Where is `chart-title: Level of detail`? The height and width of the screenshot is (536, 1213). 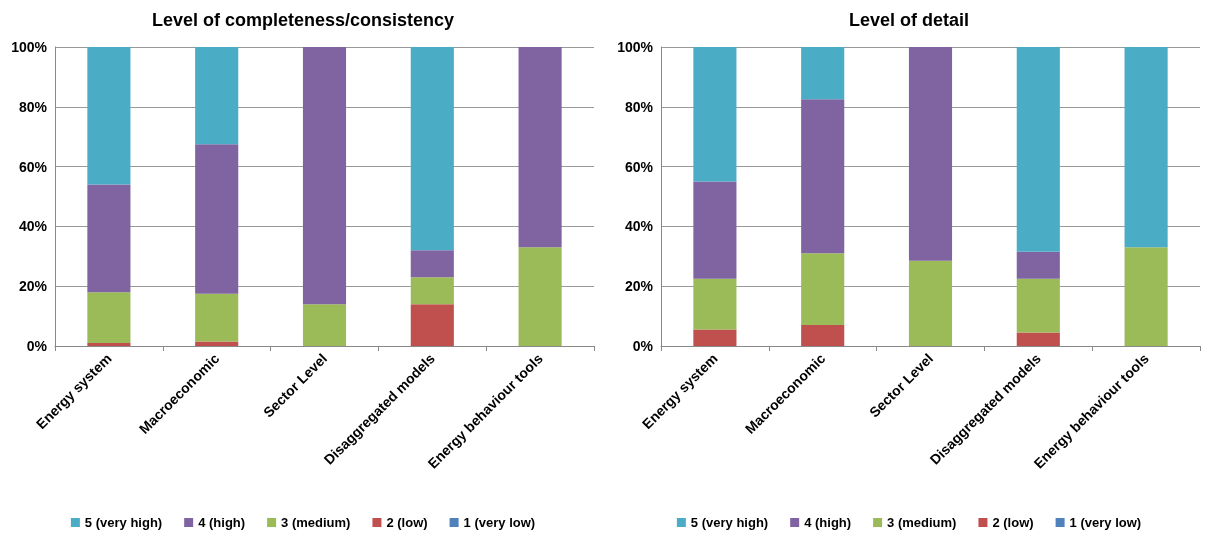 chart-title: Level of detail is located at coordinates (909, 20).